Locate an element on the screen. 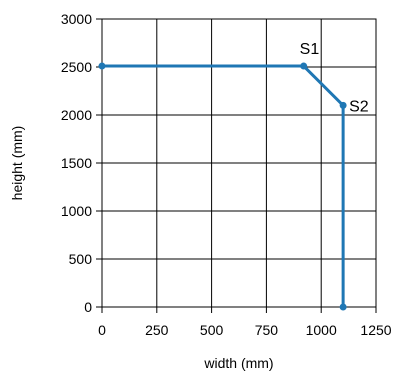  x-tick-label: 750 is located at coordinates (267, 330).